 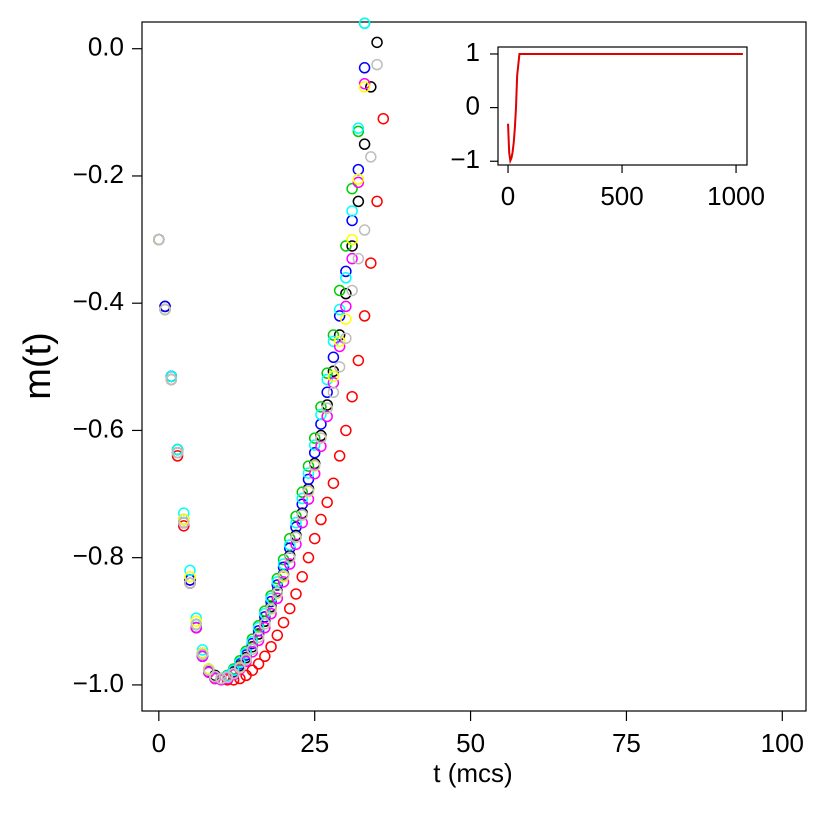 What do you see at coordinates (38, 366) in the screenshot?
I see `y-axis-label: m(t)` at bounding box center [38, 366].